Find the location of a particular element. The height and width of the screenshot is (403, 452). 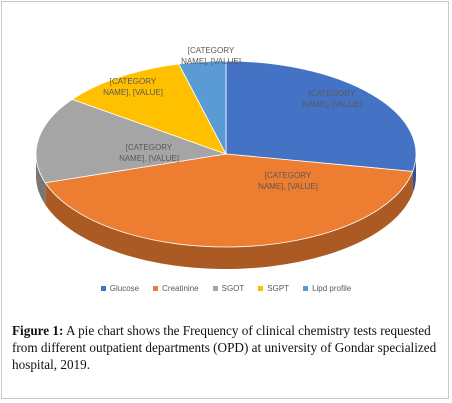

legend-item-lipd-profile: Lipd profile is located at coordinates (327, 288).